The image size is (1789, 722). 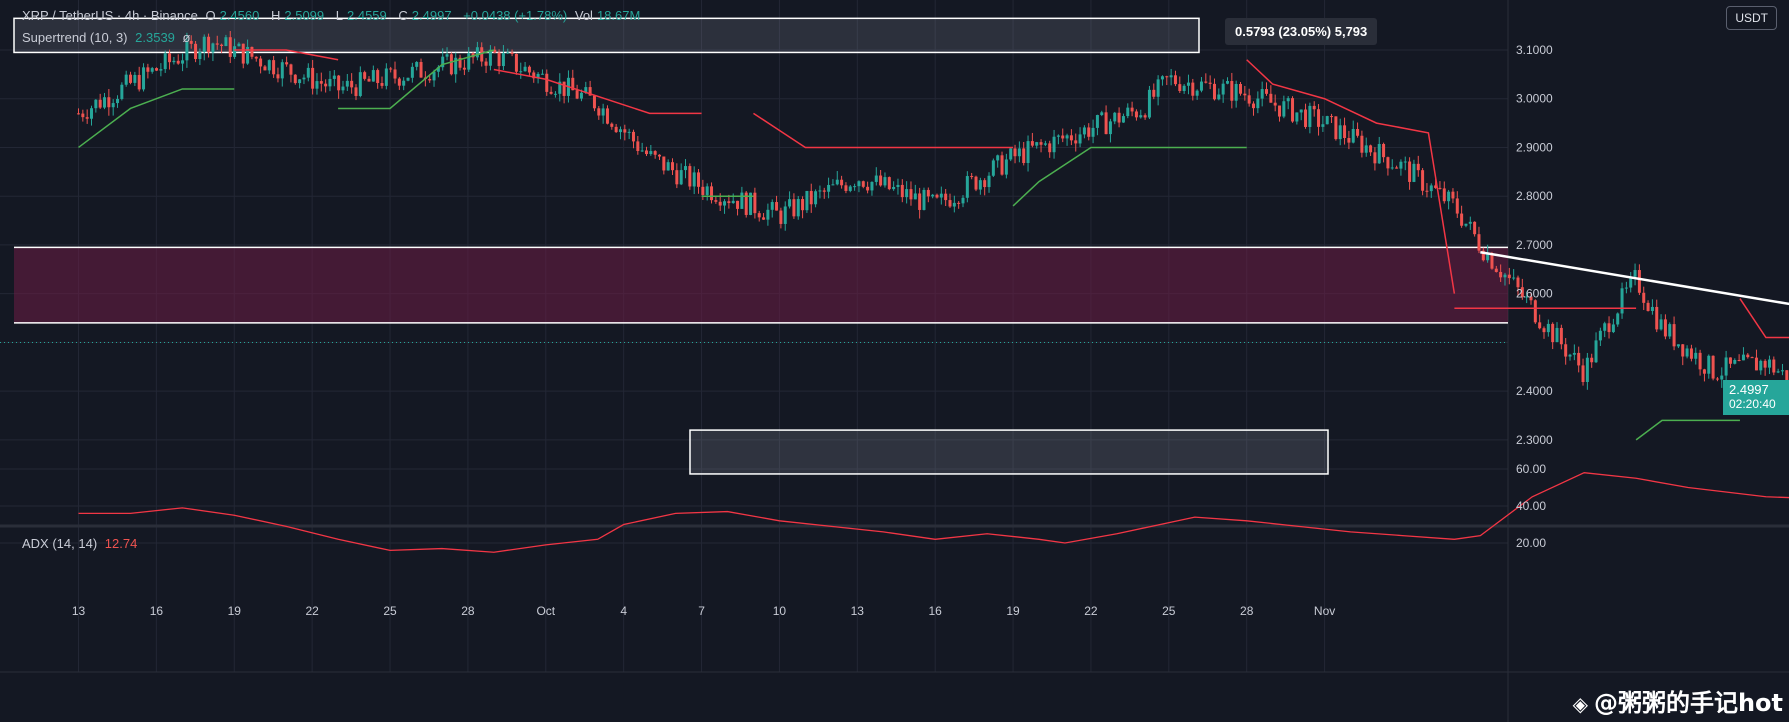 I want to click on supertrend-down-line, so click(x=1764, y=318).